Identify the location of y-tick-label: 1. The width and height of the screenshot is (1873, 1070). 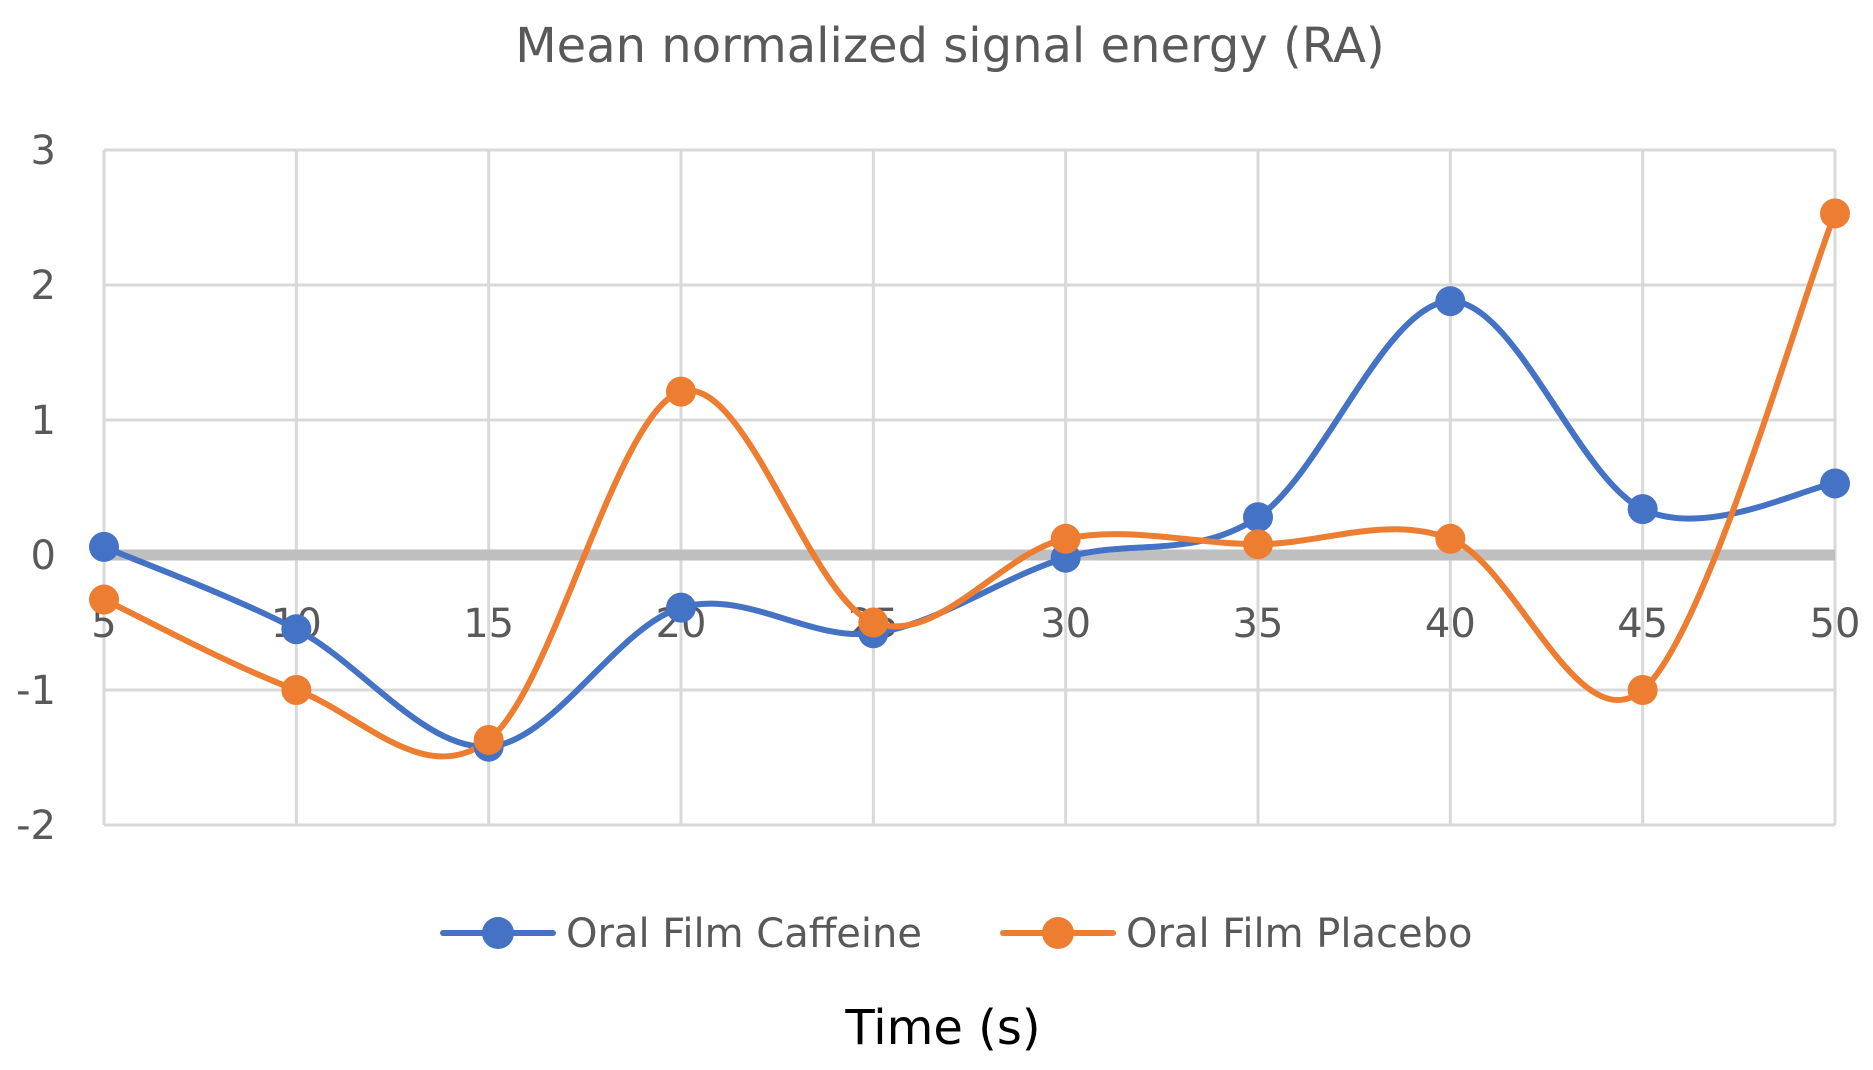
(43, 421).